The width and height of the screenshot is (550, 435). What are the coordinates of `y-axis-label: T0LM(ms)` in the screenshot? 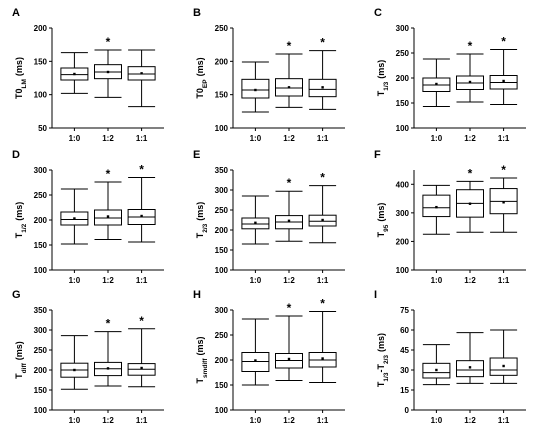 It's located at (21, 78).